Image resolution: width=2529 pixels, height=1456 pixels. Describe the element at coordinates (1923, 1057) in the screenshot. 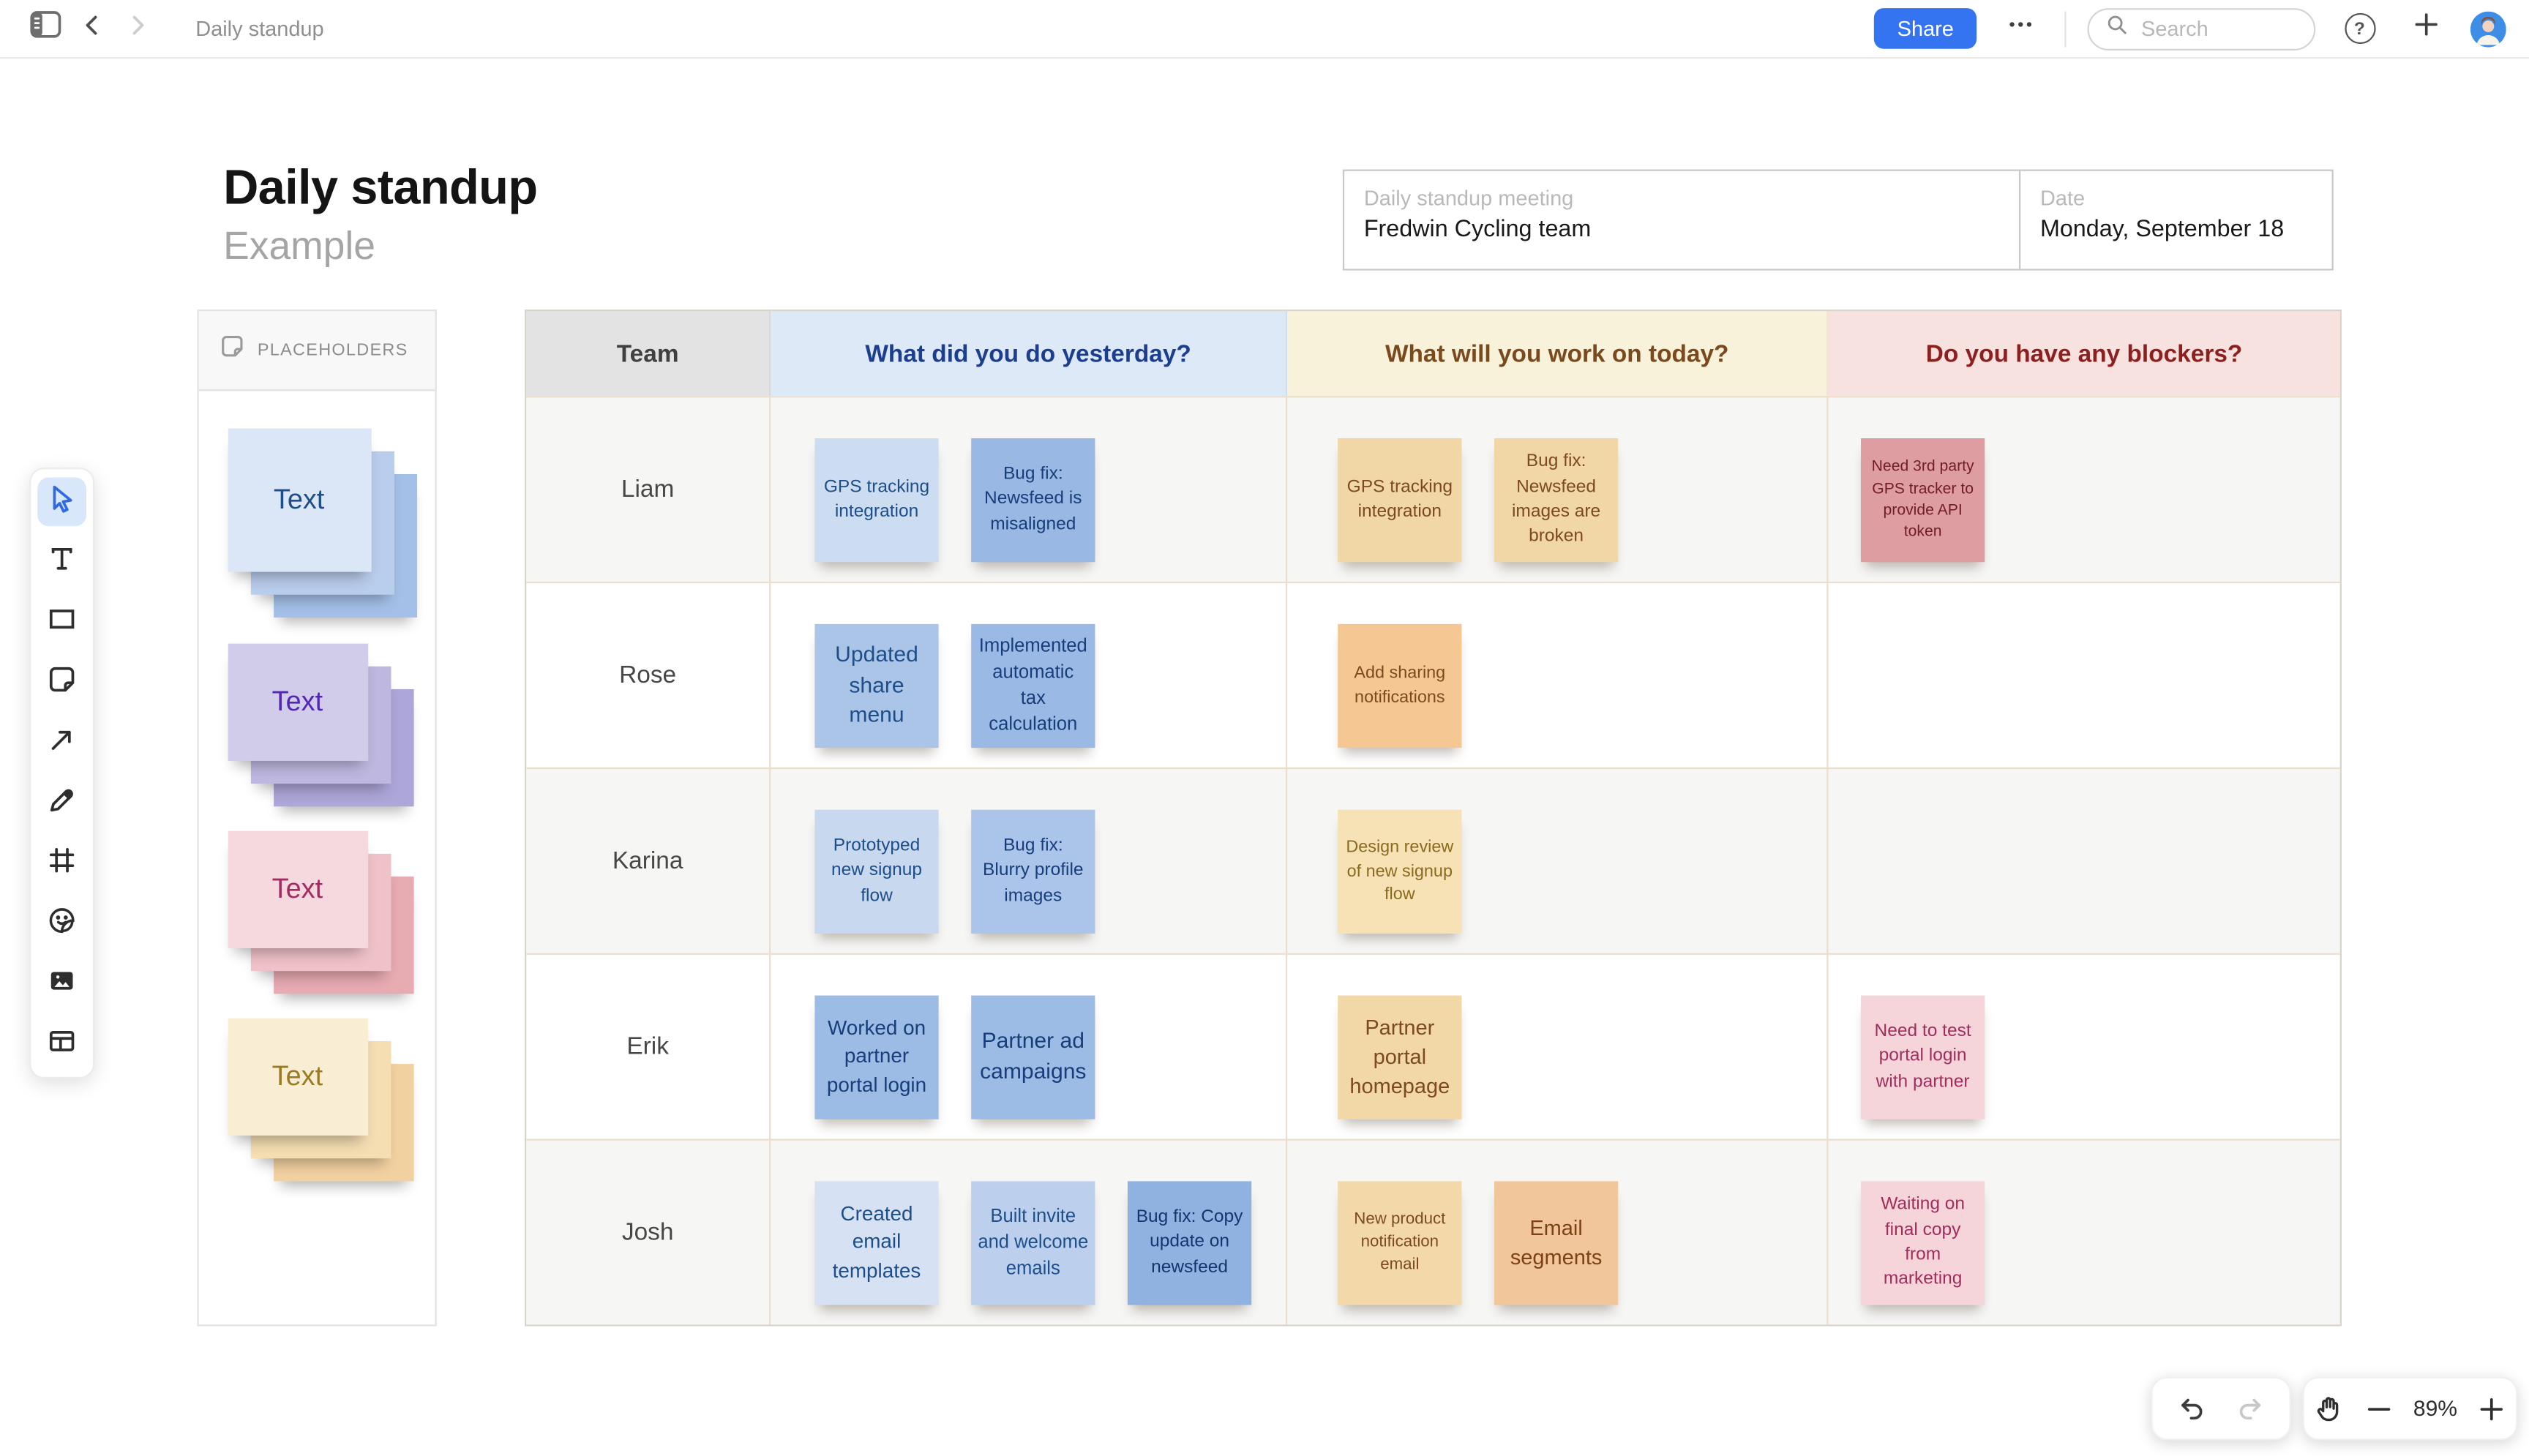

I see `sticky-note: Need to test portal login with partner` at that location.